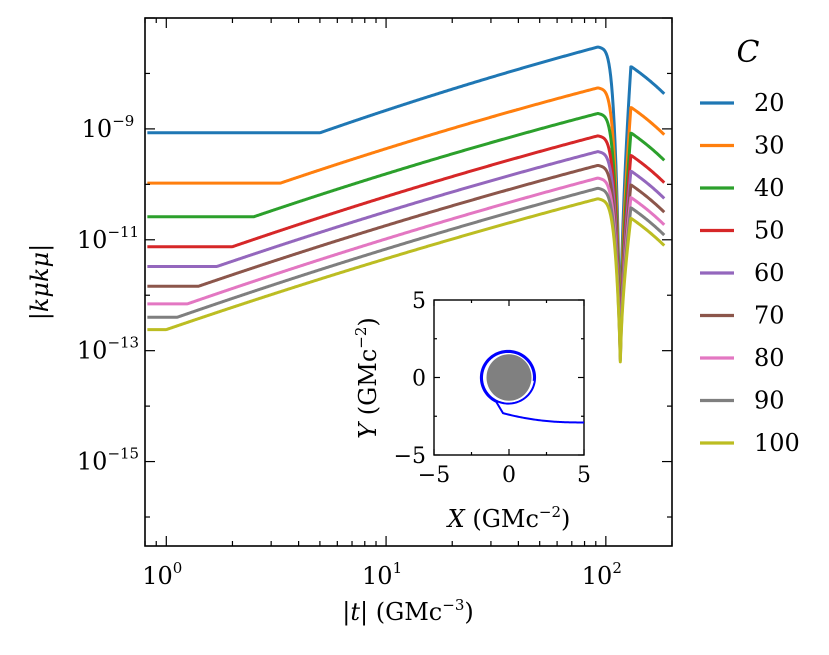  Describe the element at coordinates (419, 379) in the screenshot. I see `inset-y-tick-label: 0` at that location.